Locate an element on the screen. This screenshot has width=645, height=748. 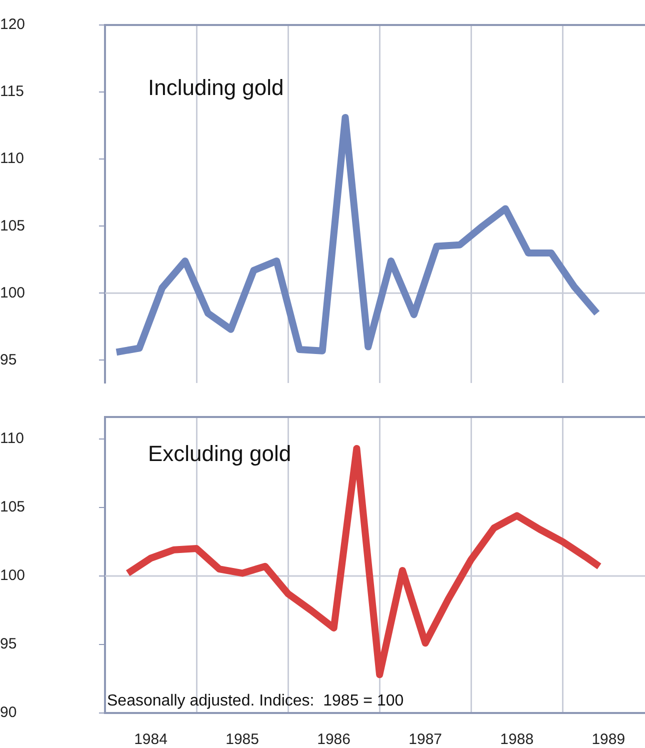
y-tick-label: 115 is located at coordinates (12, 91).